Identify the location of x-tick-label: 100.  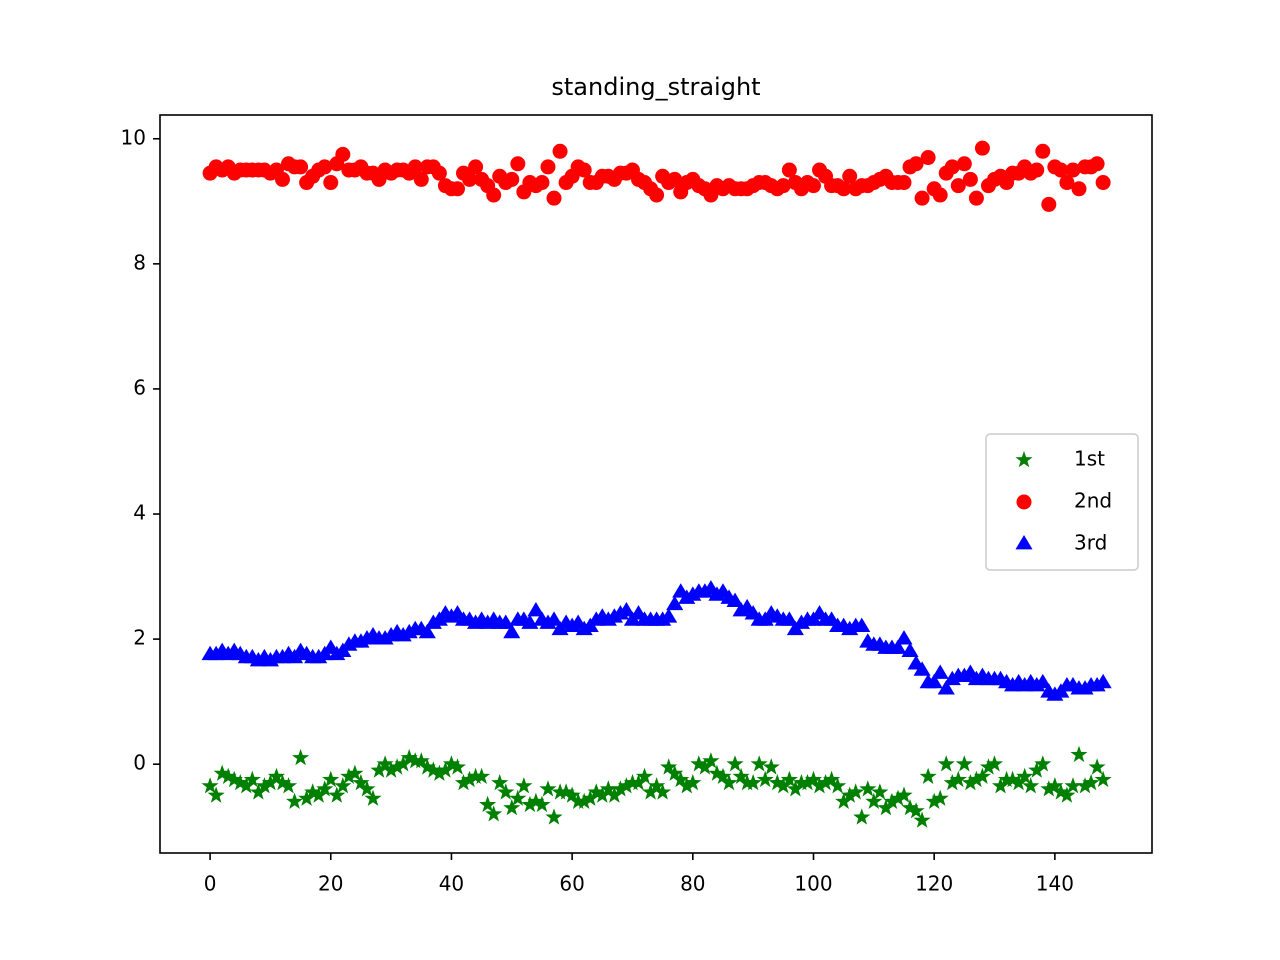
(813, 884).